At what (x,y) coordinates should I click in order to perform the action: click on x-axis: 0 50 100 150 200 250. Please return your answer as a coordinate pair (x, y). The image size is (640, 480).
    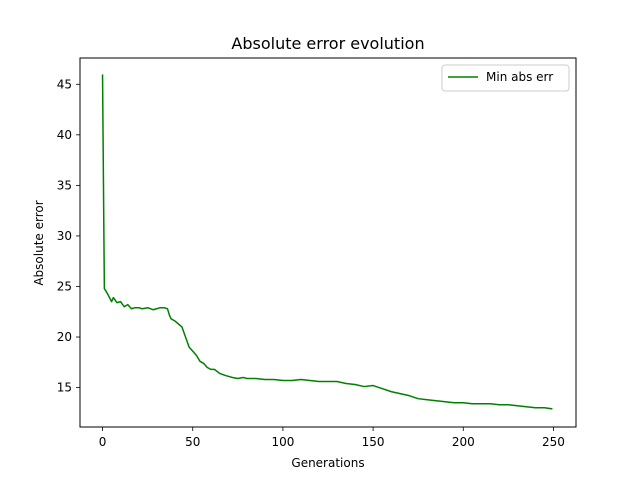
    Looking at the image, I should click on (332, 438).